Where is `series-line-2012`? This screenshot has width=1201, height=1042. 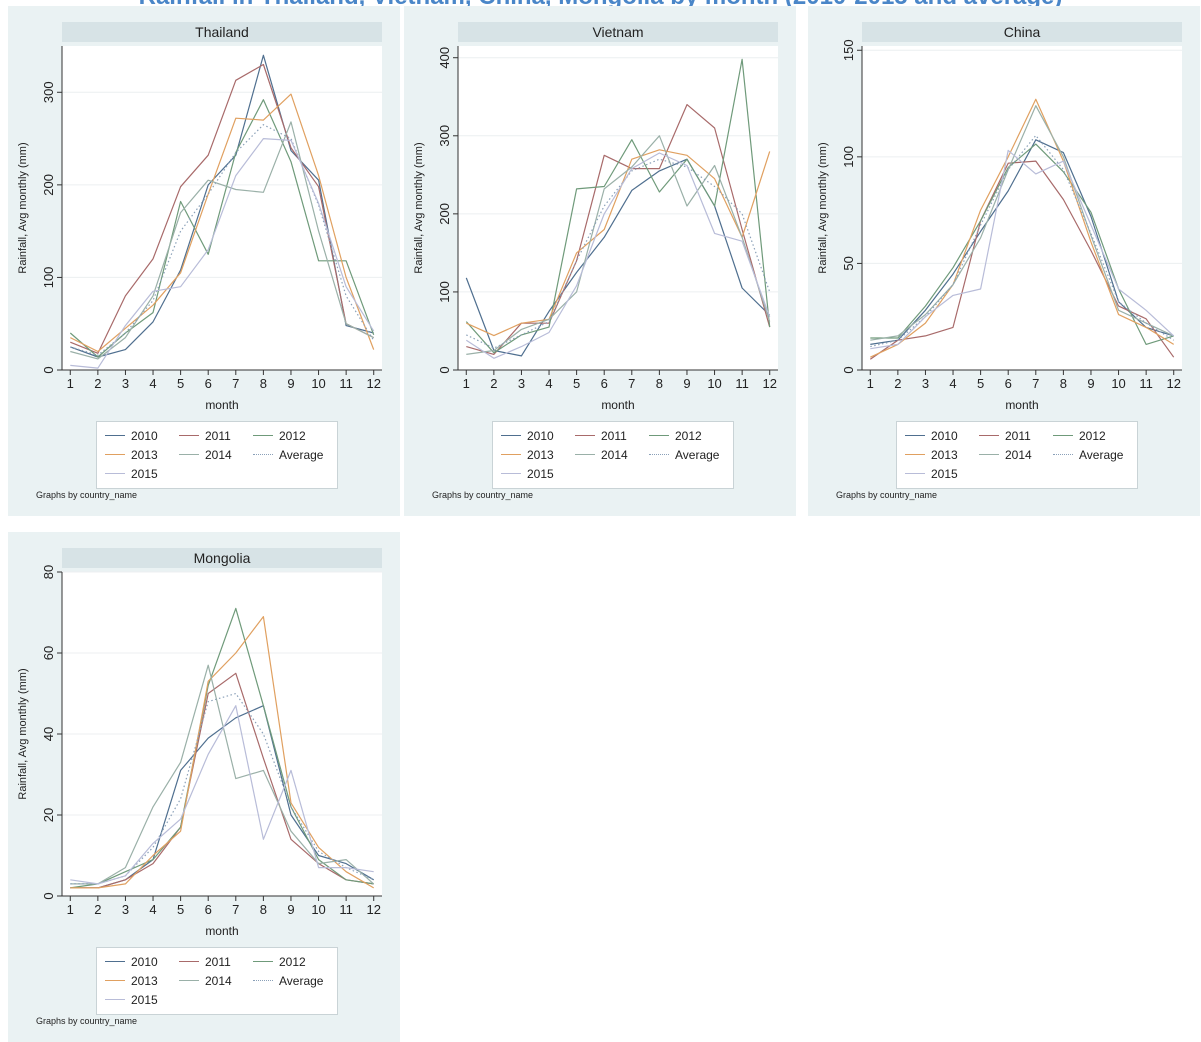
series-line-2012 is located at coordinates (222, 228).